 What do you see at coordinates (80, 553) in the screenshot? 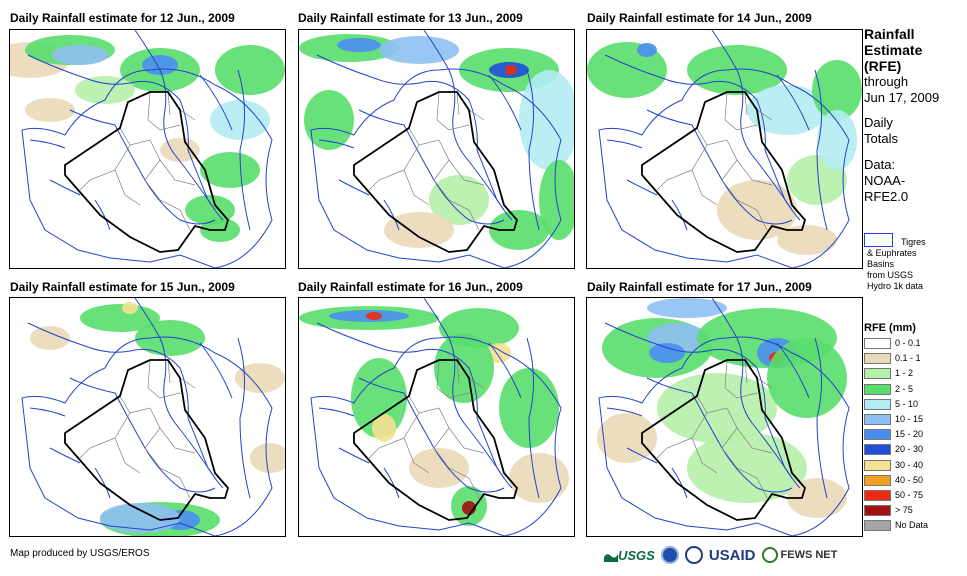
I see `map-credit: Map produced by USGS/EROS` at bounding box center [80, 553].